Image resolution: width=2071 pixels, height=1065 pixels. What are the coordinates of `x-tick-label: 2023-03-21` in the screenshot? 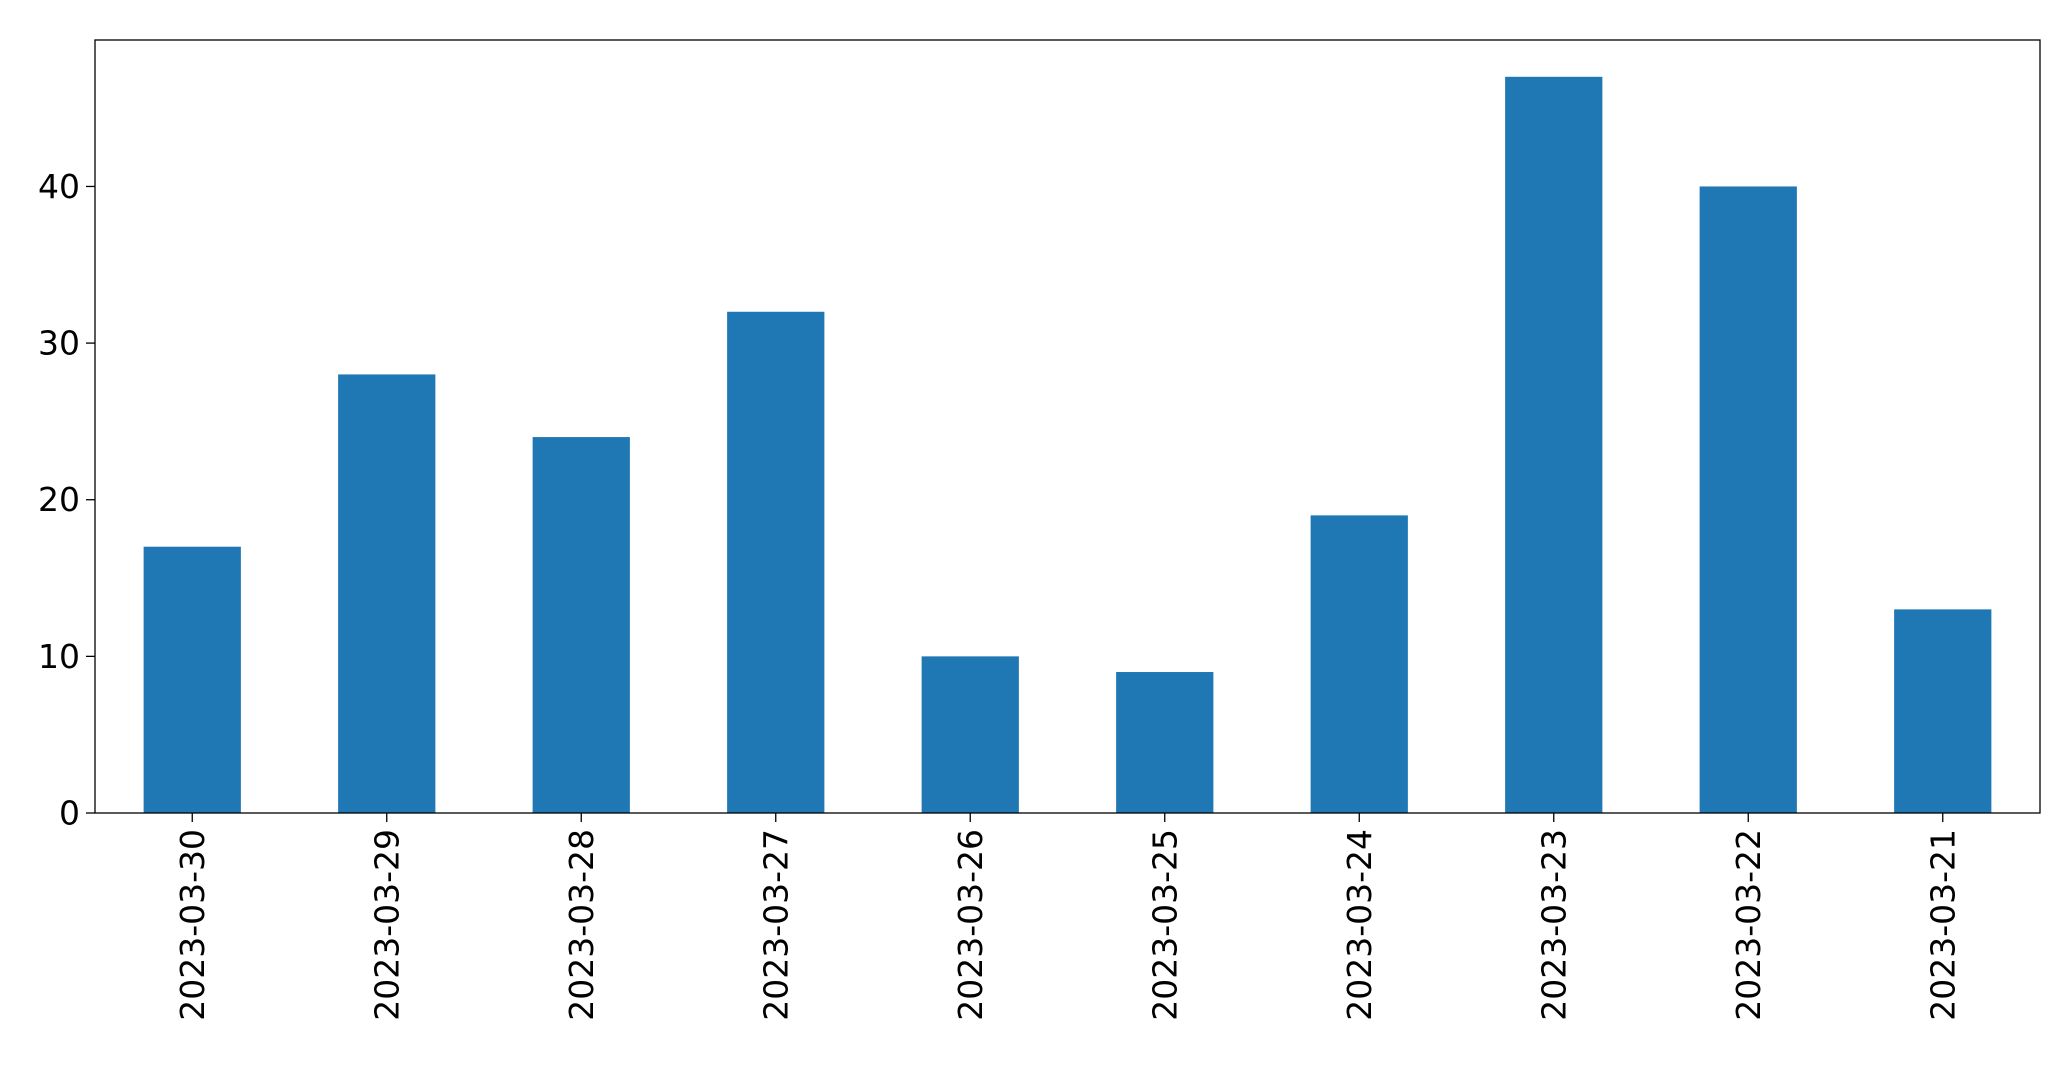 It's located at (1942, 925).